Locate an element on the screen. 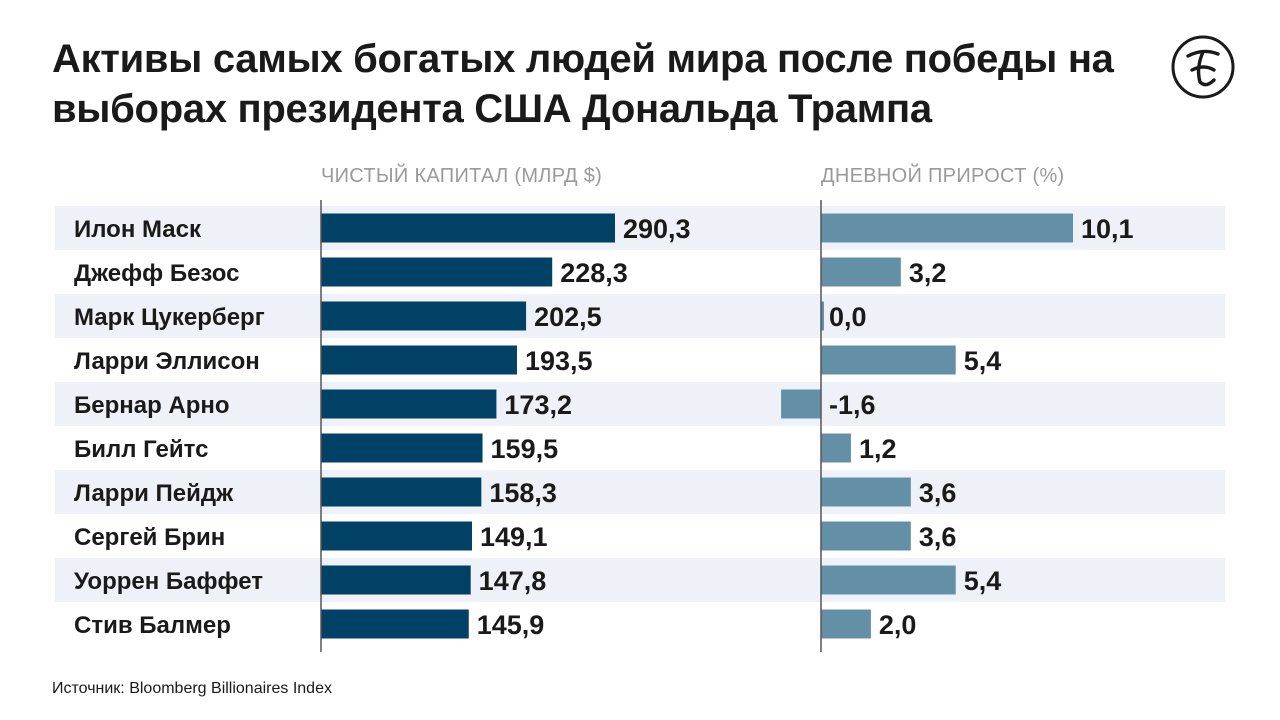 Image resolution: width=1280 pixels, height=720 pixels. category-label: Джефф Безос is located at coordinates (156, 273).